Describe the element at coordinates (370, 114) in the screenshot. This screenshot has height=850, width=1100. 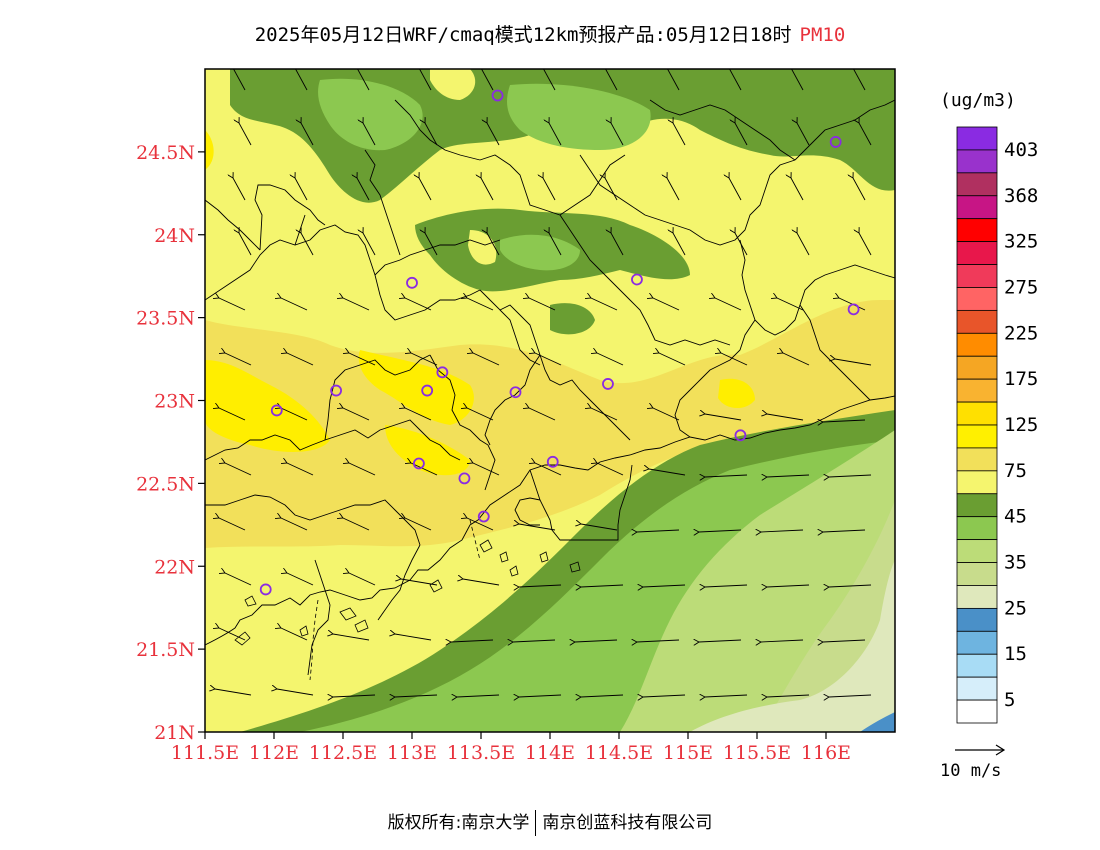
I see `field-north-green-light` at that location.